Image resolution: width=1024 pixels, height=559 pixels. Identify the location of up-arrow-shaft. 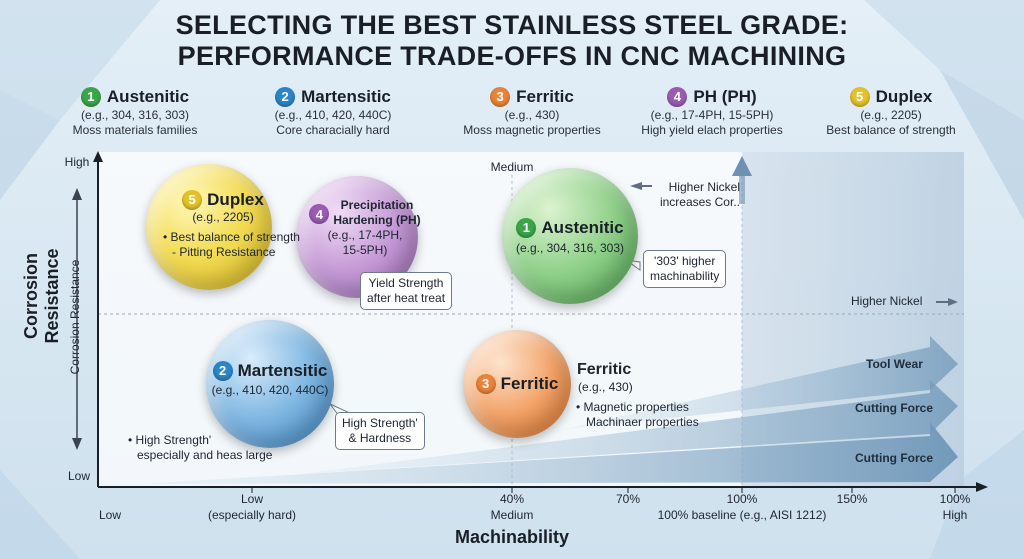
(742, 189).